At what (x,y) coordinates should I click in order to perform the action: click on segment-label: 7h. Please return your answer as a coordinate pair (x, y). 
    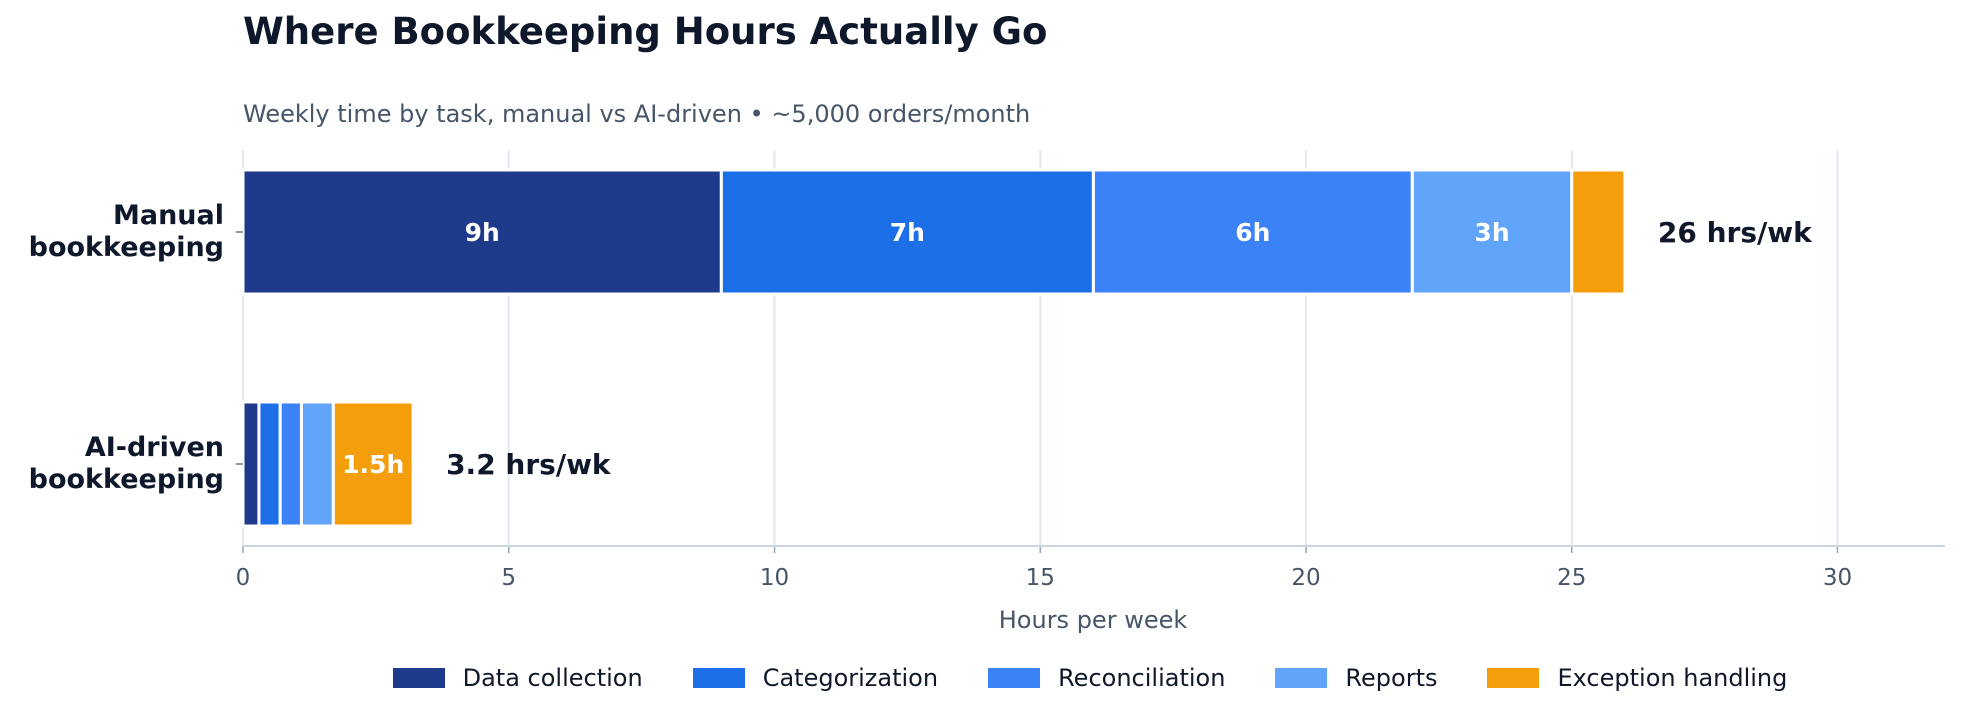
    Looking at the image, I should click on (907, 232).